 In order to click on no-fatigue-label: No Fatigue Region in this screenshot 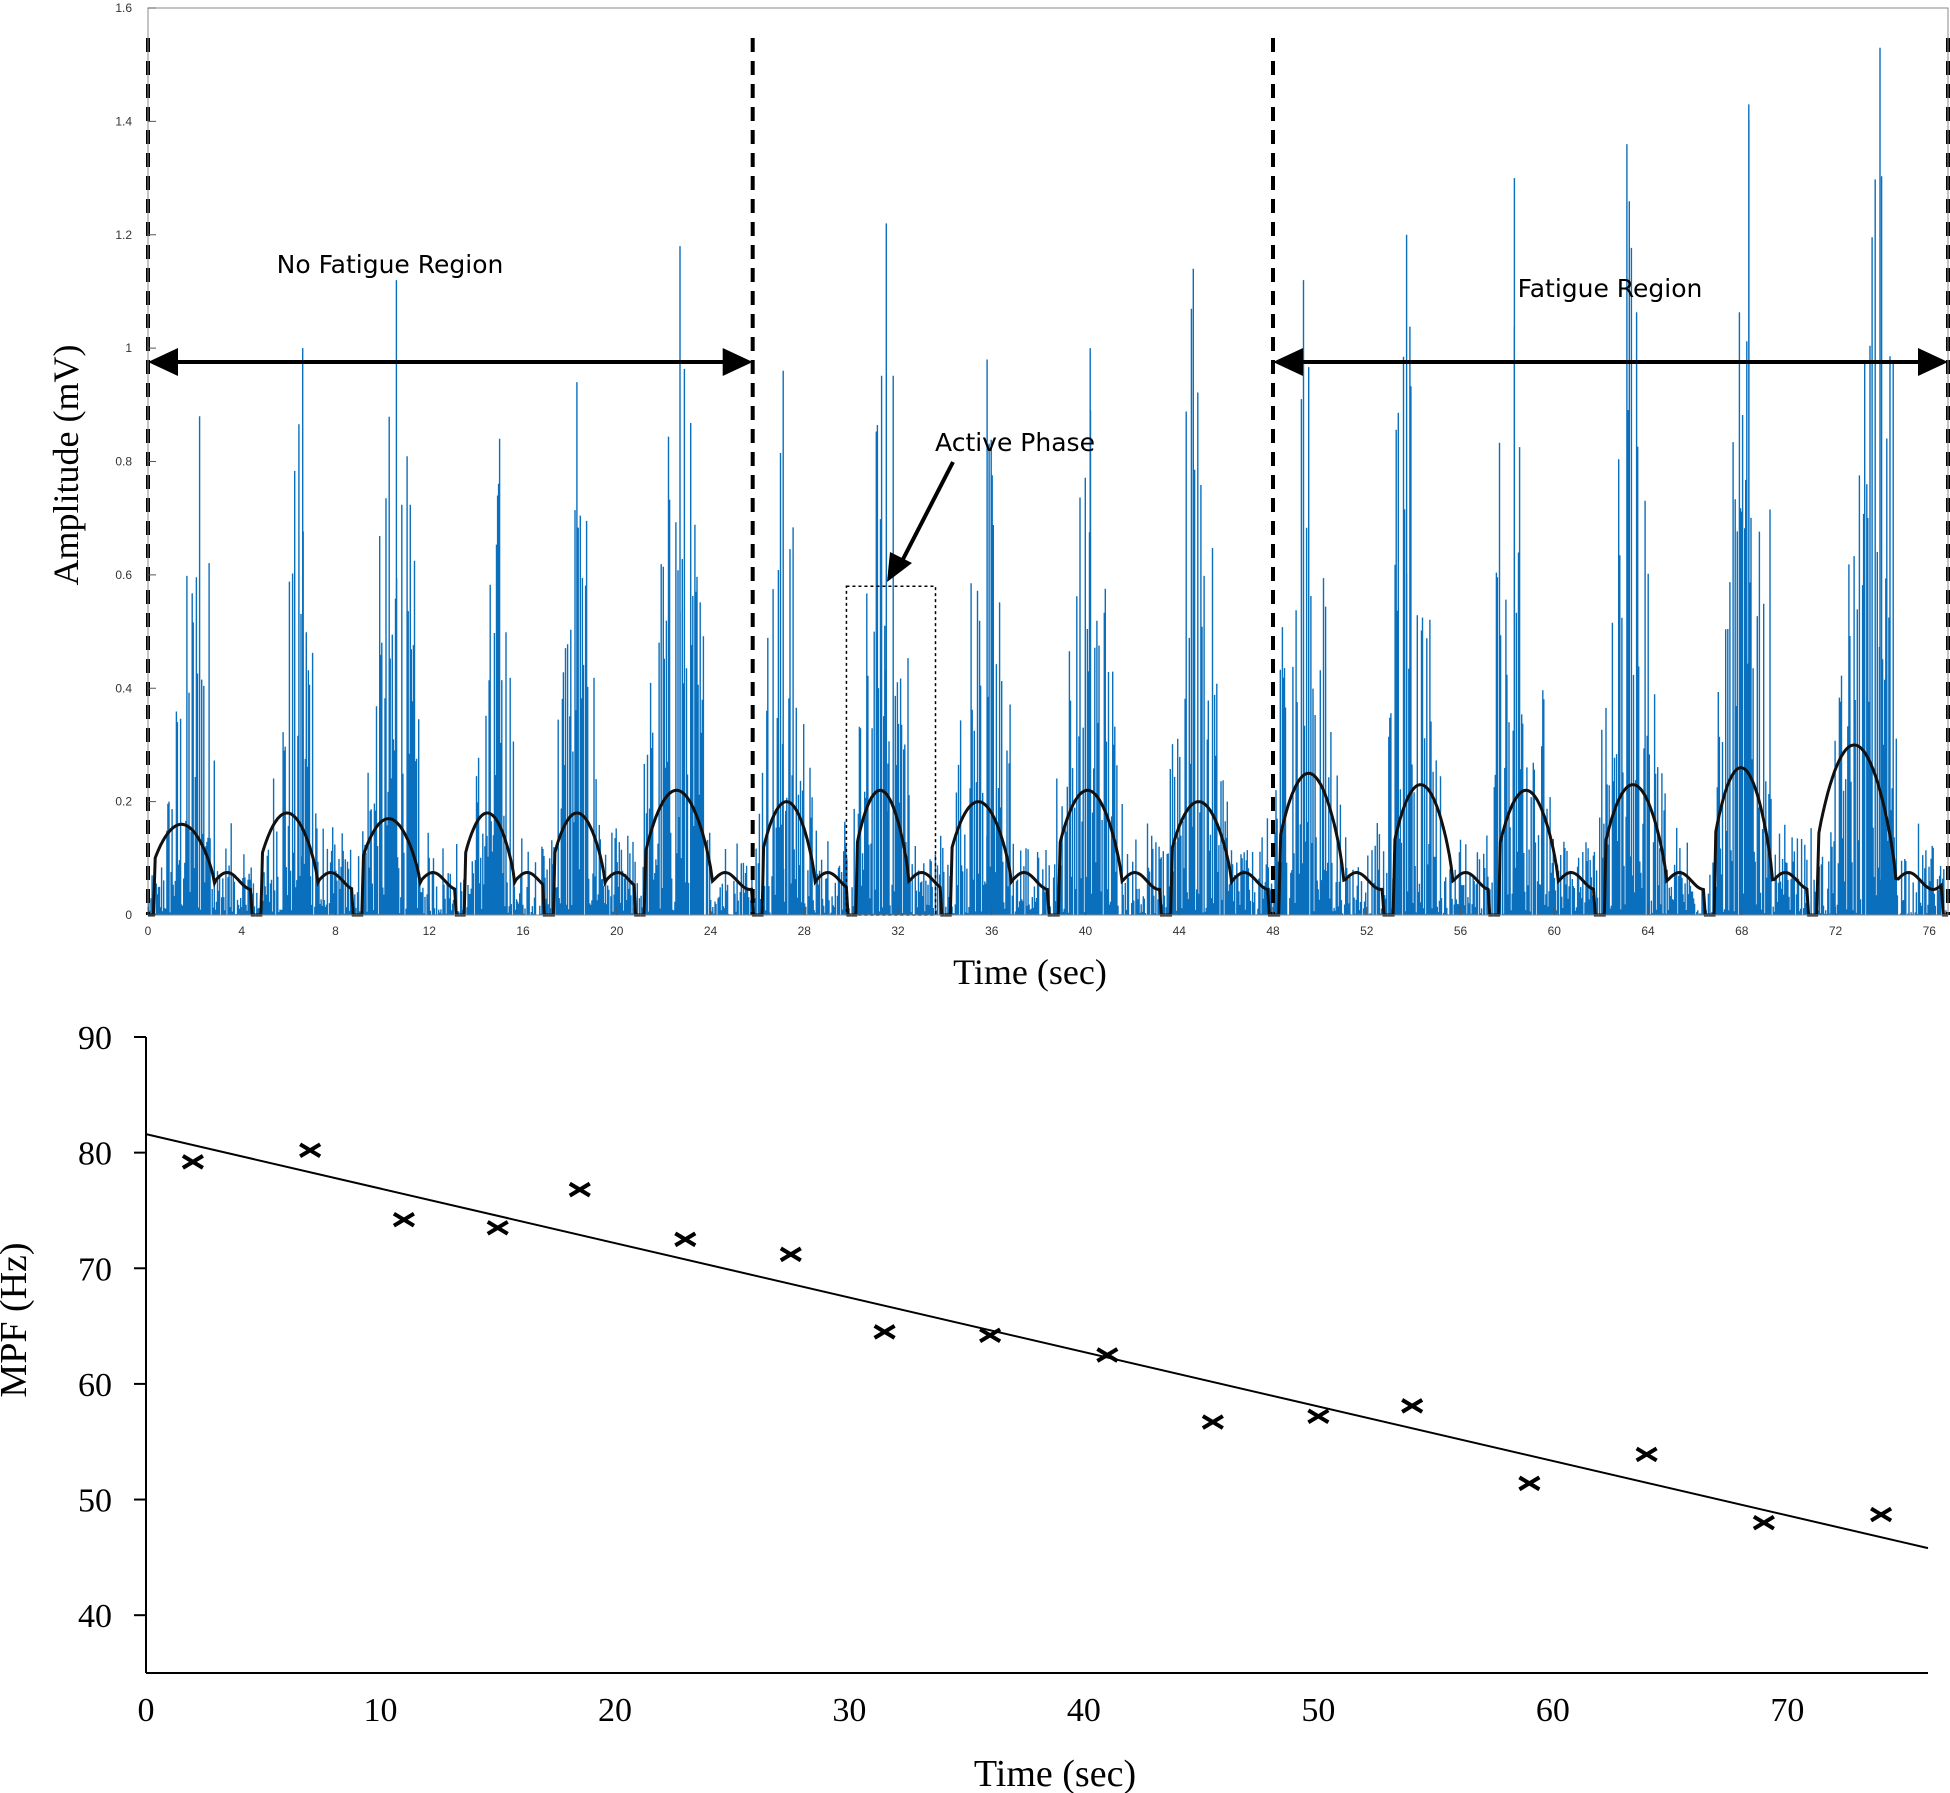, I will do `click(390, 264)`.